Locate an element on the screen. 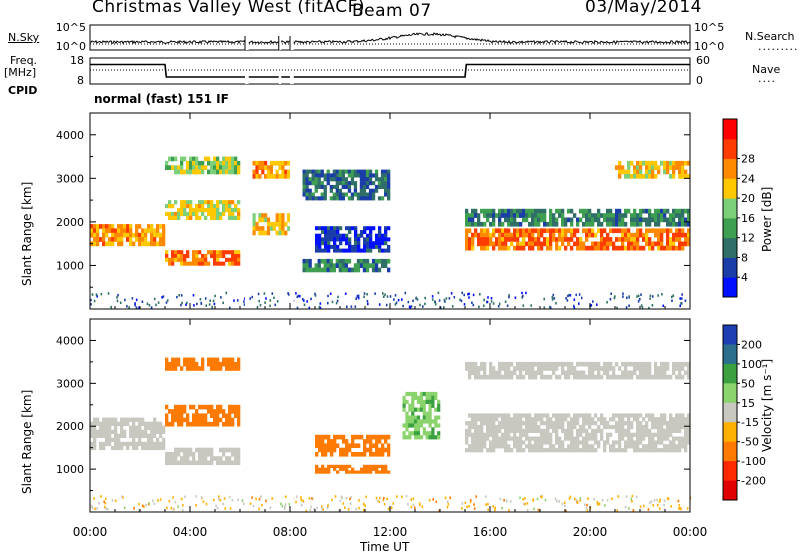 The image size is (800, 554). freq-trace is located at coordinates (390, 70).